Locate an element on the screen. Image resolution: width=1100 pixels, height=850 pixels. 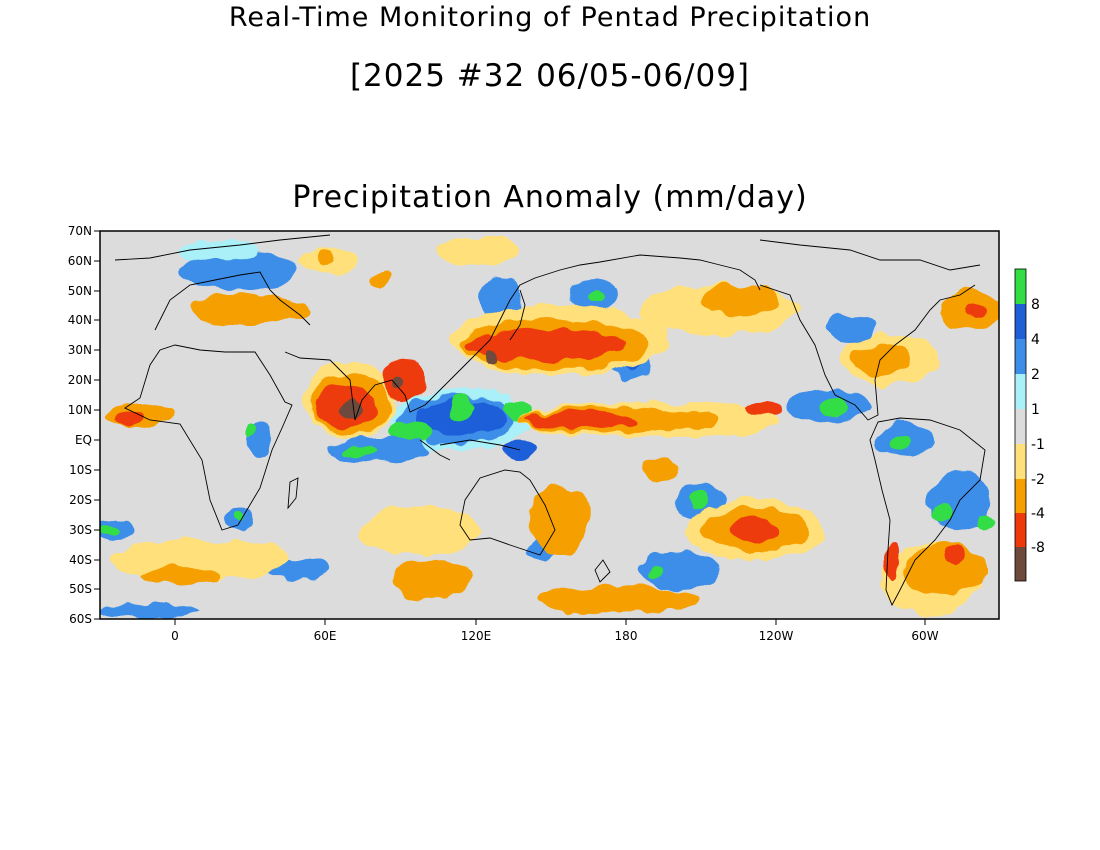
lon-label: 60W is located at coordinates (924, 636).